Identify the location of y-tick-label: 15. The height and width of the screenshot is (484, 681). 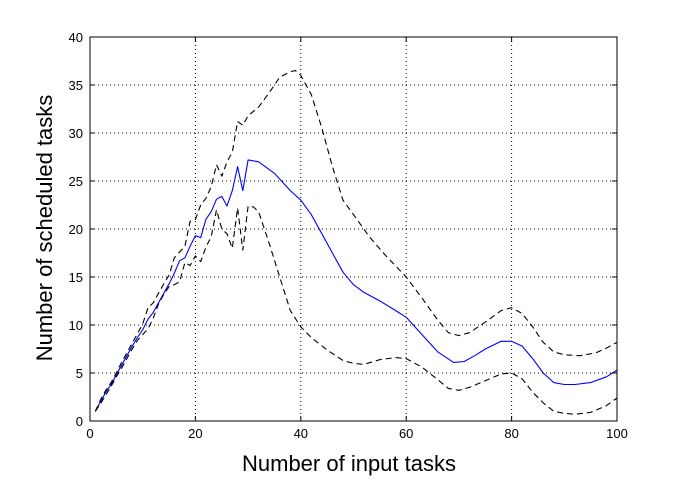
(76, 277).